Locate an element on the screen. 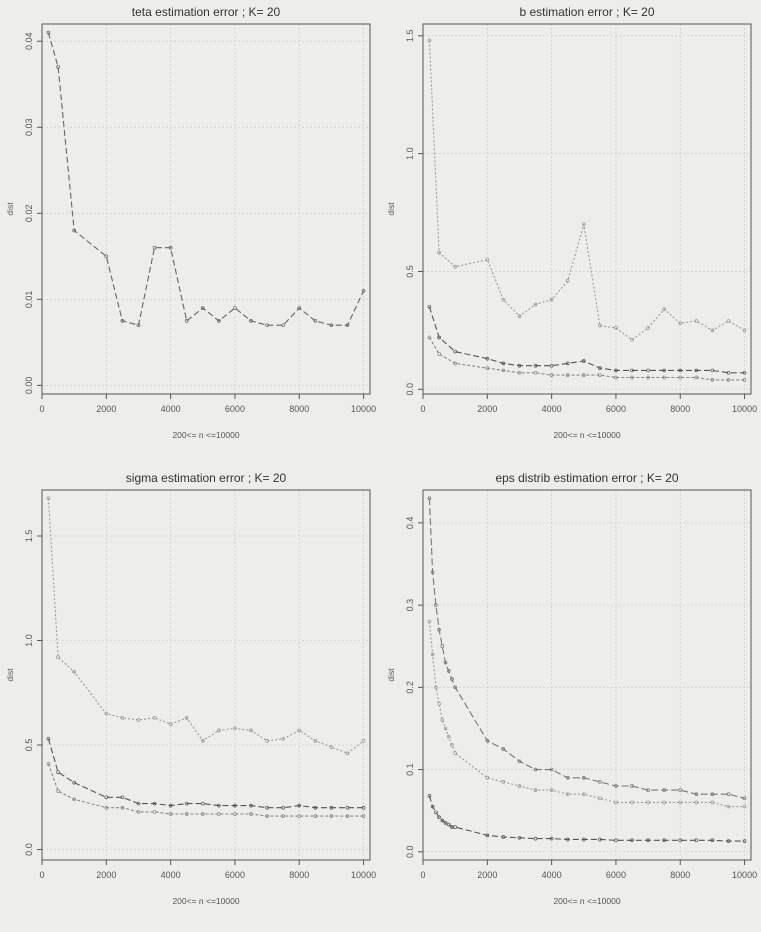  x-axis-label: 200<= n <=10000 is located at coordinates (205, 901).